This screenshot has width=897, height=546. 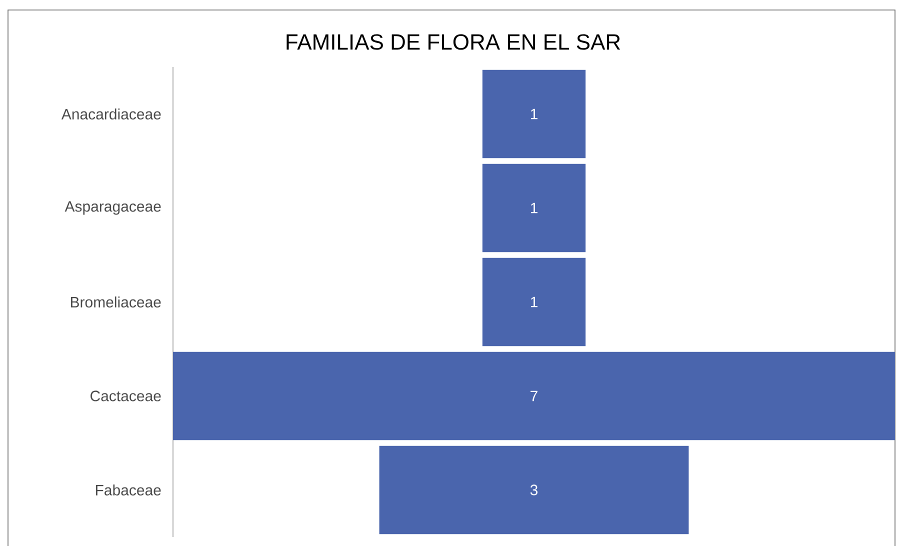 I want to click on category-label: Cactaceae, so click(x=125, y=396).